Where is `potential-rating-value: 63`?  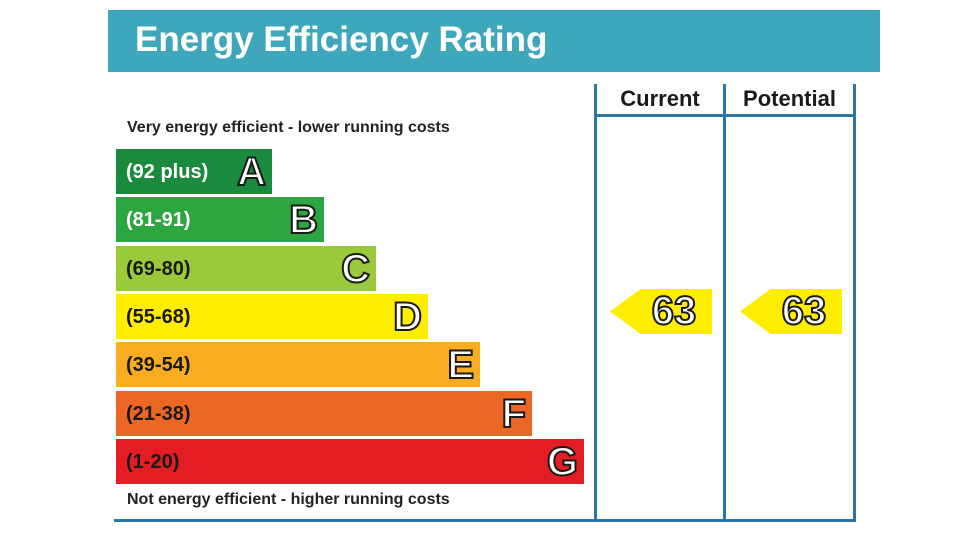 potential-rating-value: 63 is located at coordinates (804, 311).